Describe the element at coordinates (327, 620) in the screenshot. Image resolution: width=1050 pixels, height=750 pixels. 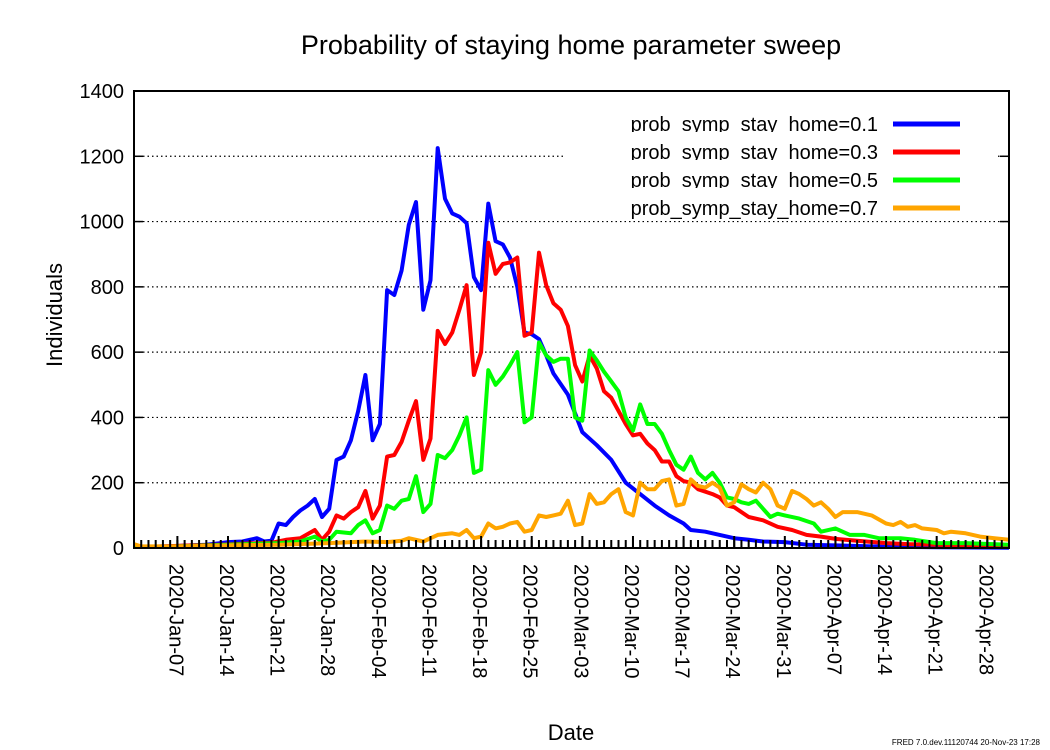
I see `x-tick-label: 2020-Jan-28` at that location.